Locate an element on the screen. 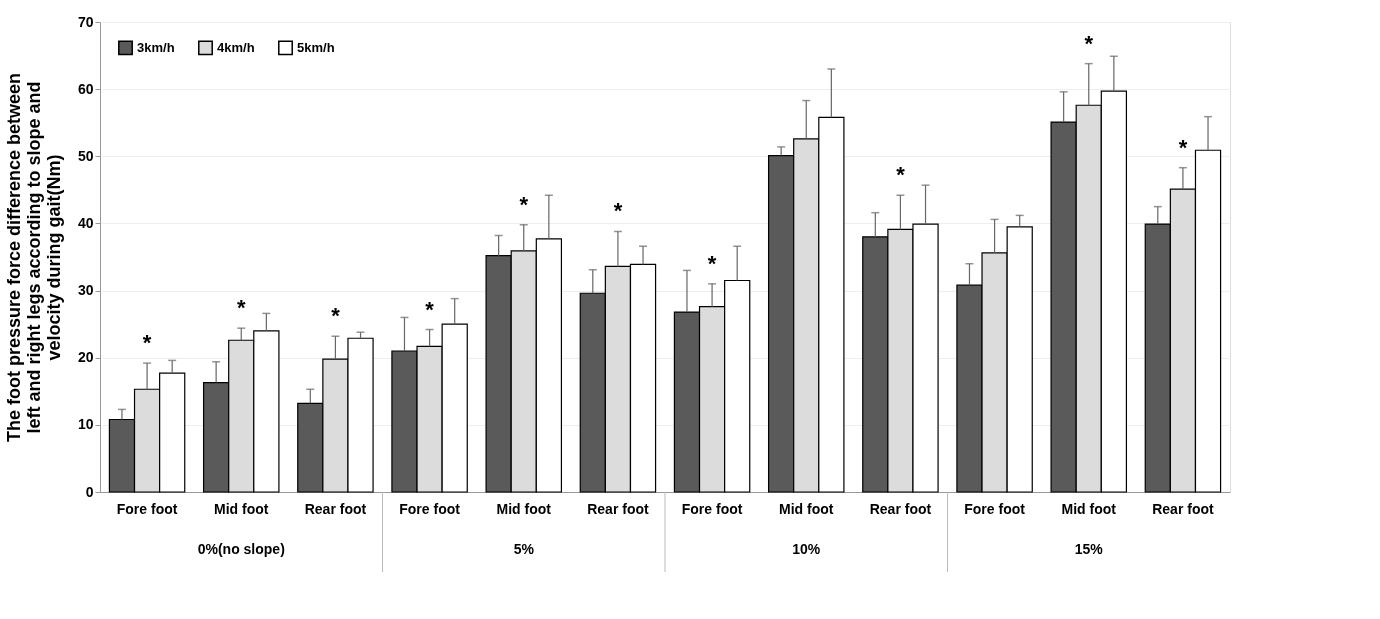 This screenshot has width=1380, height=619. text: 5% is located at coordinates (524, 549).